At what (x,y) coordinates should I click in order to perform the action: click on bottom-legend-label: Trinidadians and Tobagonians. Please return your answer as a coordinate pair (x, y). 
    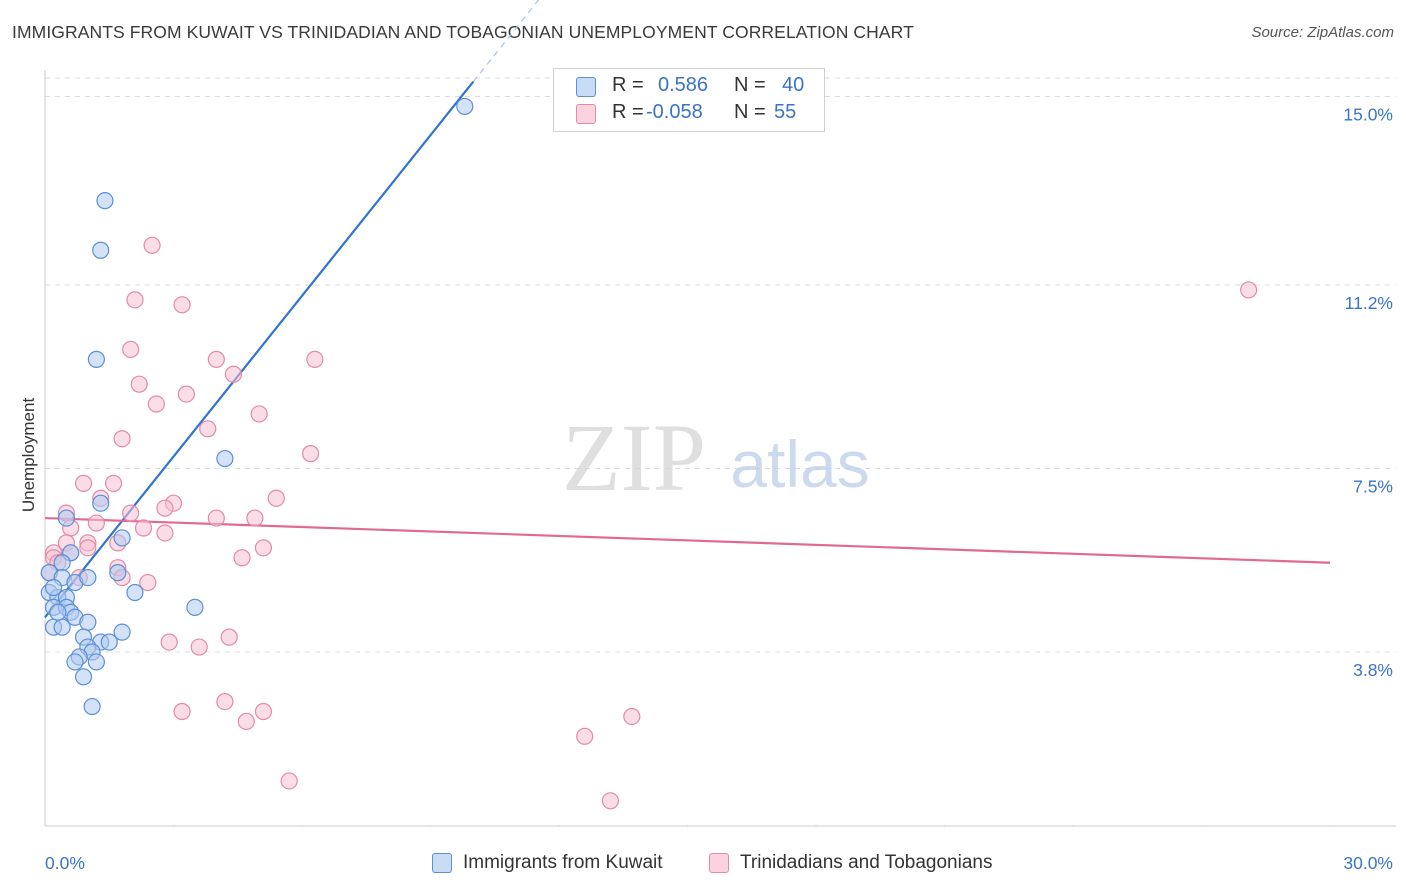
    Looking at the image, I should click on (866, 862).